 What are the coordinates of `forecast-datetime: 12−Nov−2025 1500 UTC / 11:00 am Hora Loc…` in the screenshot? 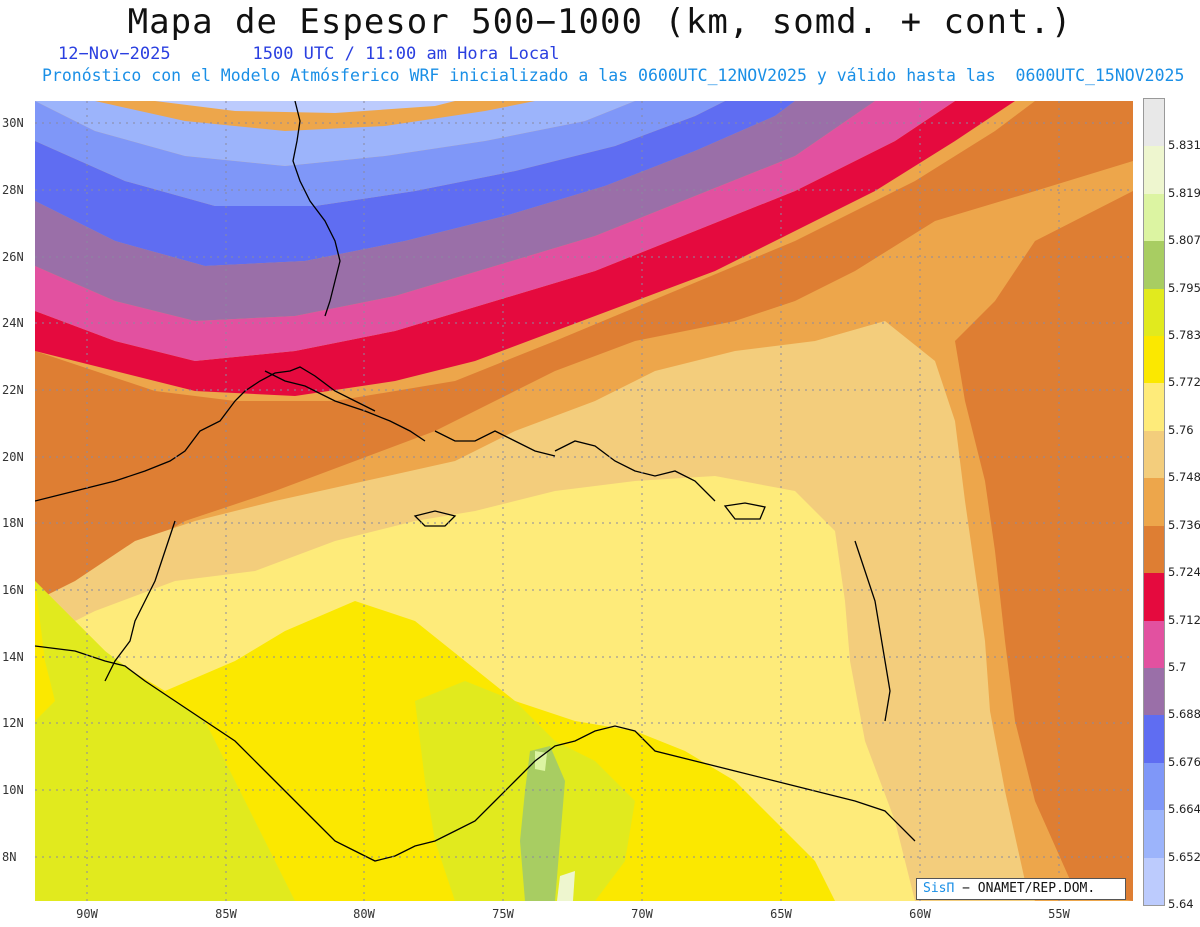 It's located at (309, 54).